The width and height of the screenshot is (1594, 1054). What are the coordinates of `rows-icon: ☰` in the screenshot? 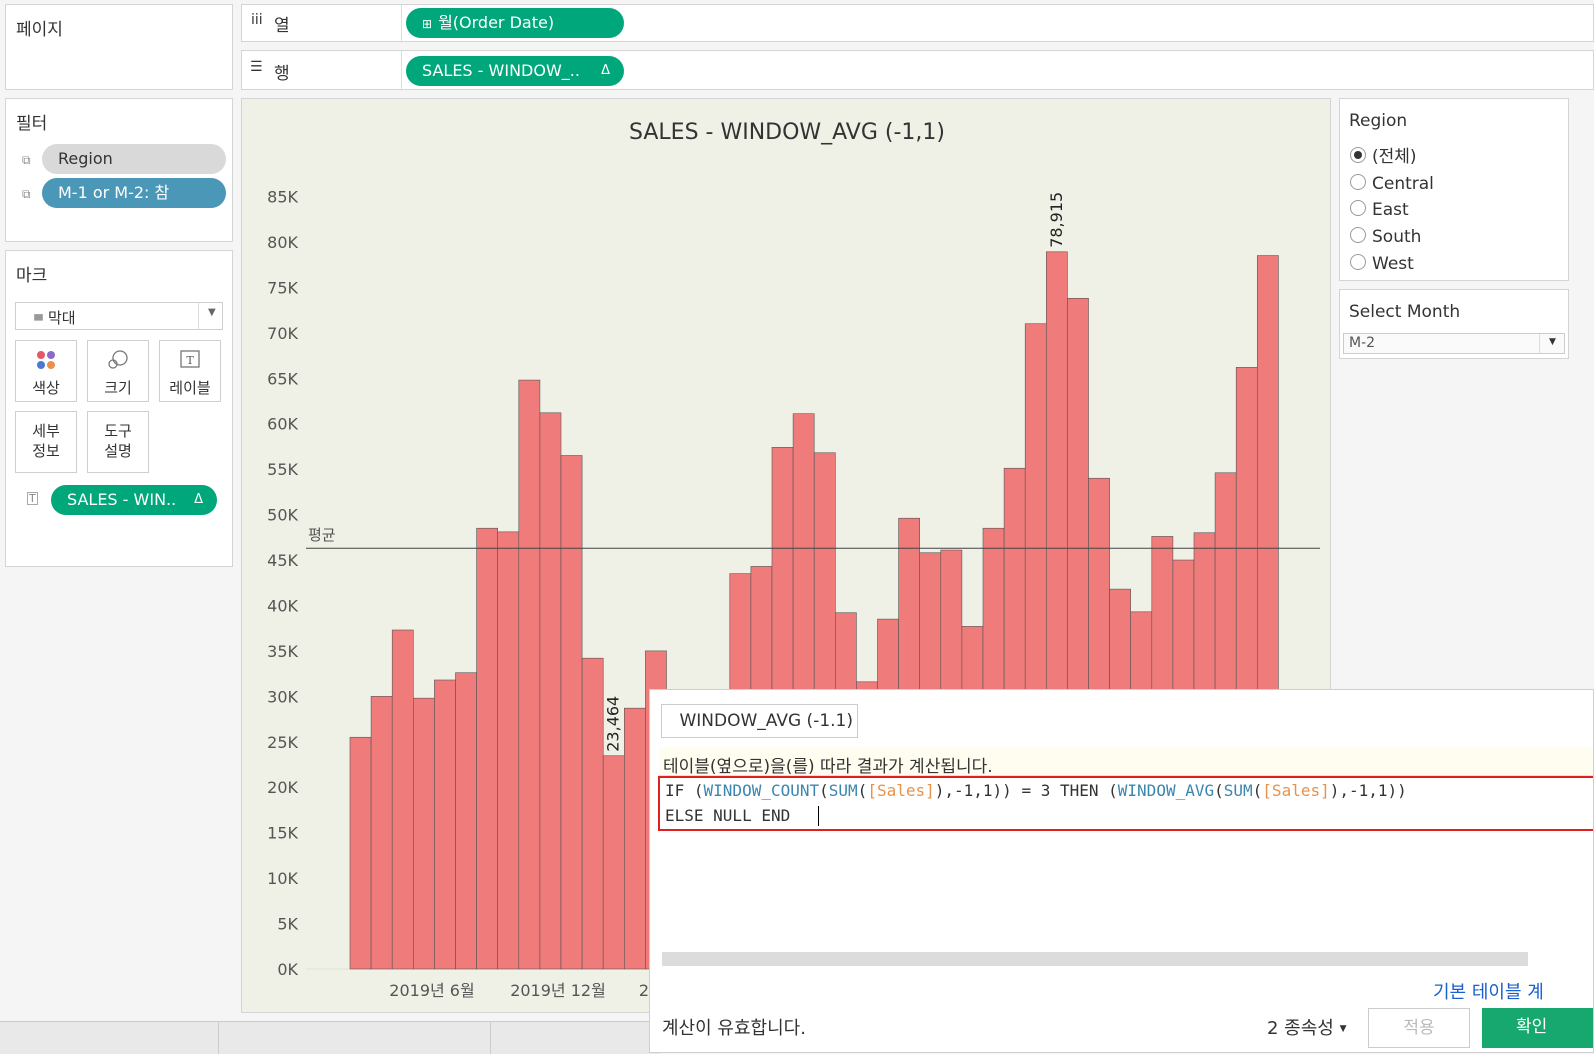 It's located at (256, 67).